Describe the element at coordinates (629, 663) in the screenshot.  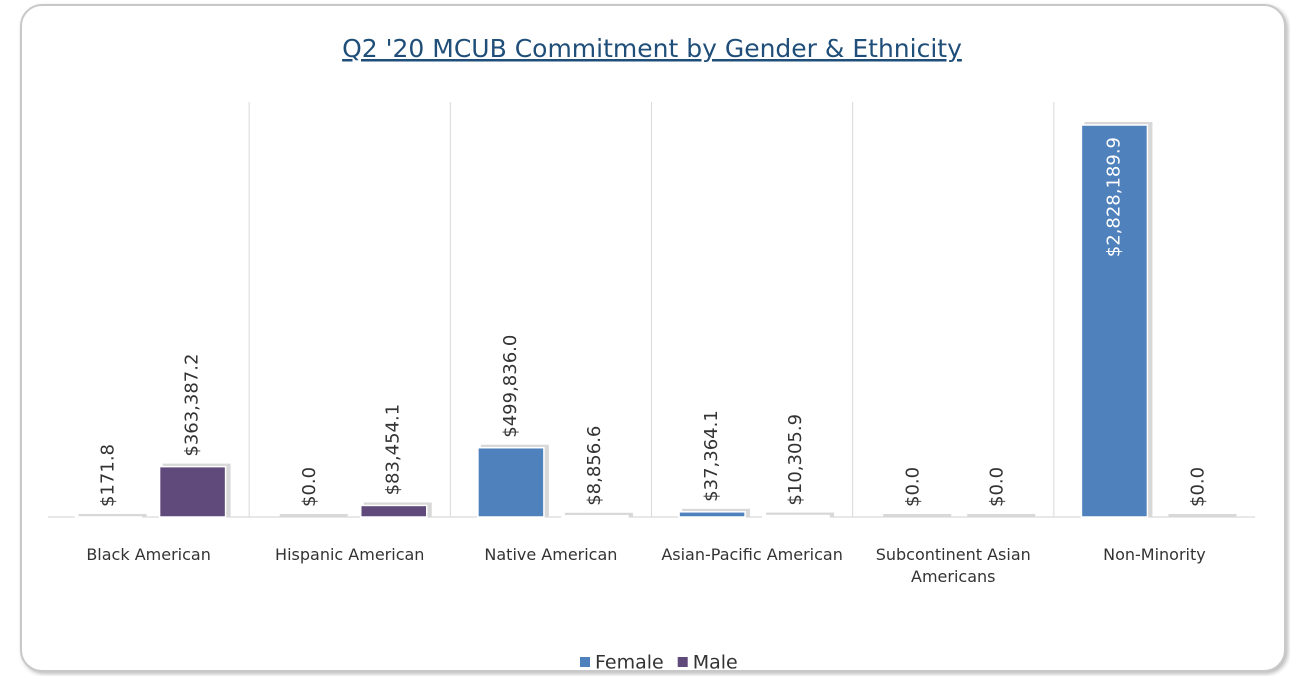
I see `legend-label: Female` at that location.